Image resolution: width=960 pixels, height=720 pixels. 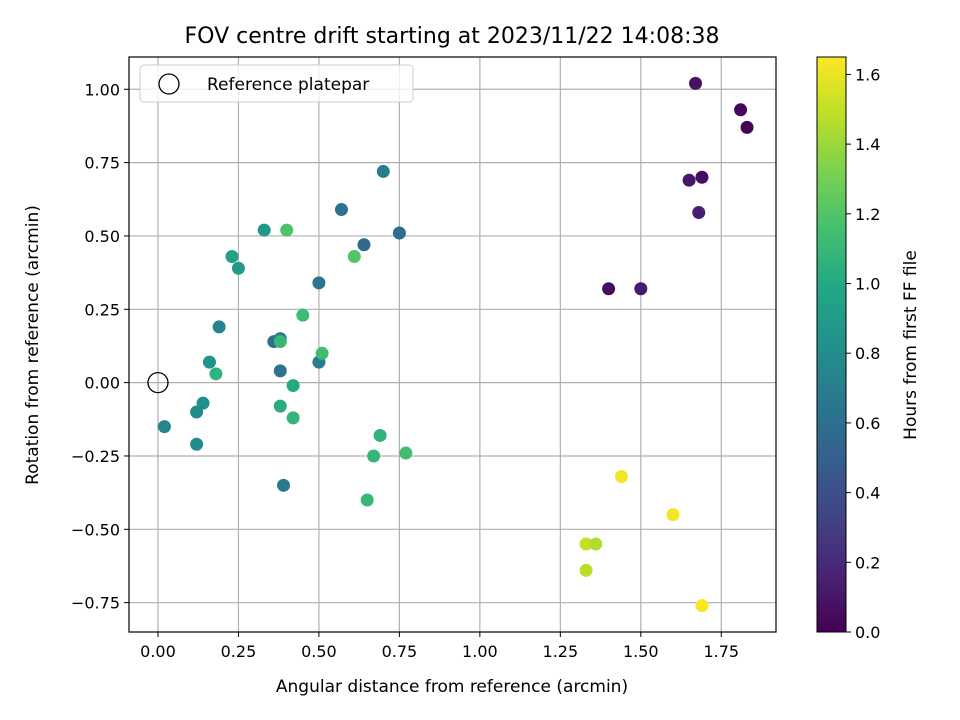 What do you see at coordinates (867, 493) in the screenshot?
I see `colorbar-tick-label: 0.4` at bounding box center [867, 493].